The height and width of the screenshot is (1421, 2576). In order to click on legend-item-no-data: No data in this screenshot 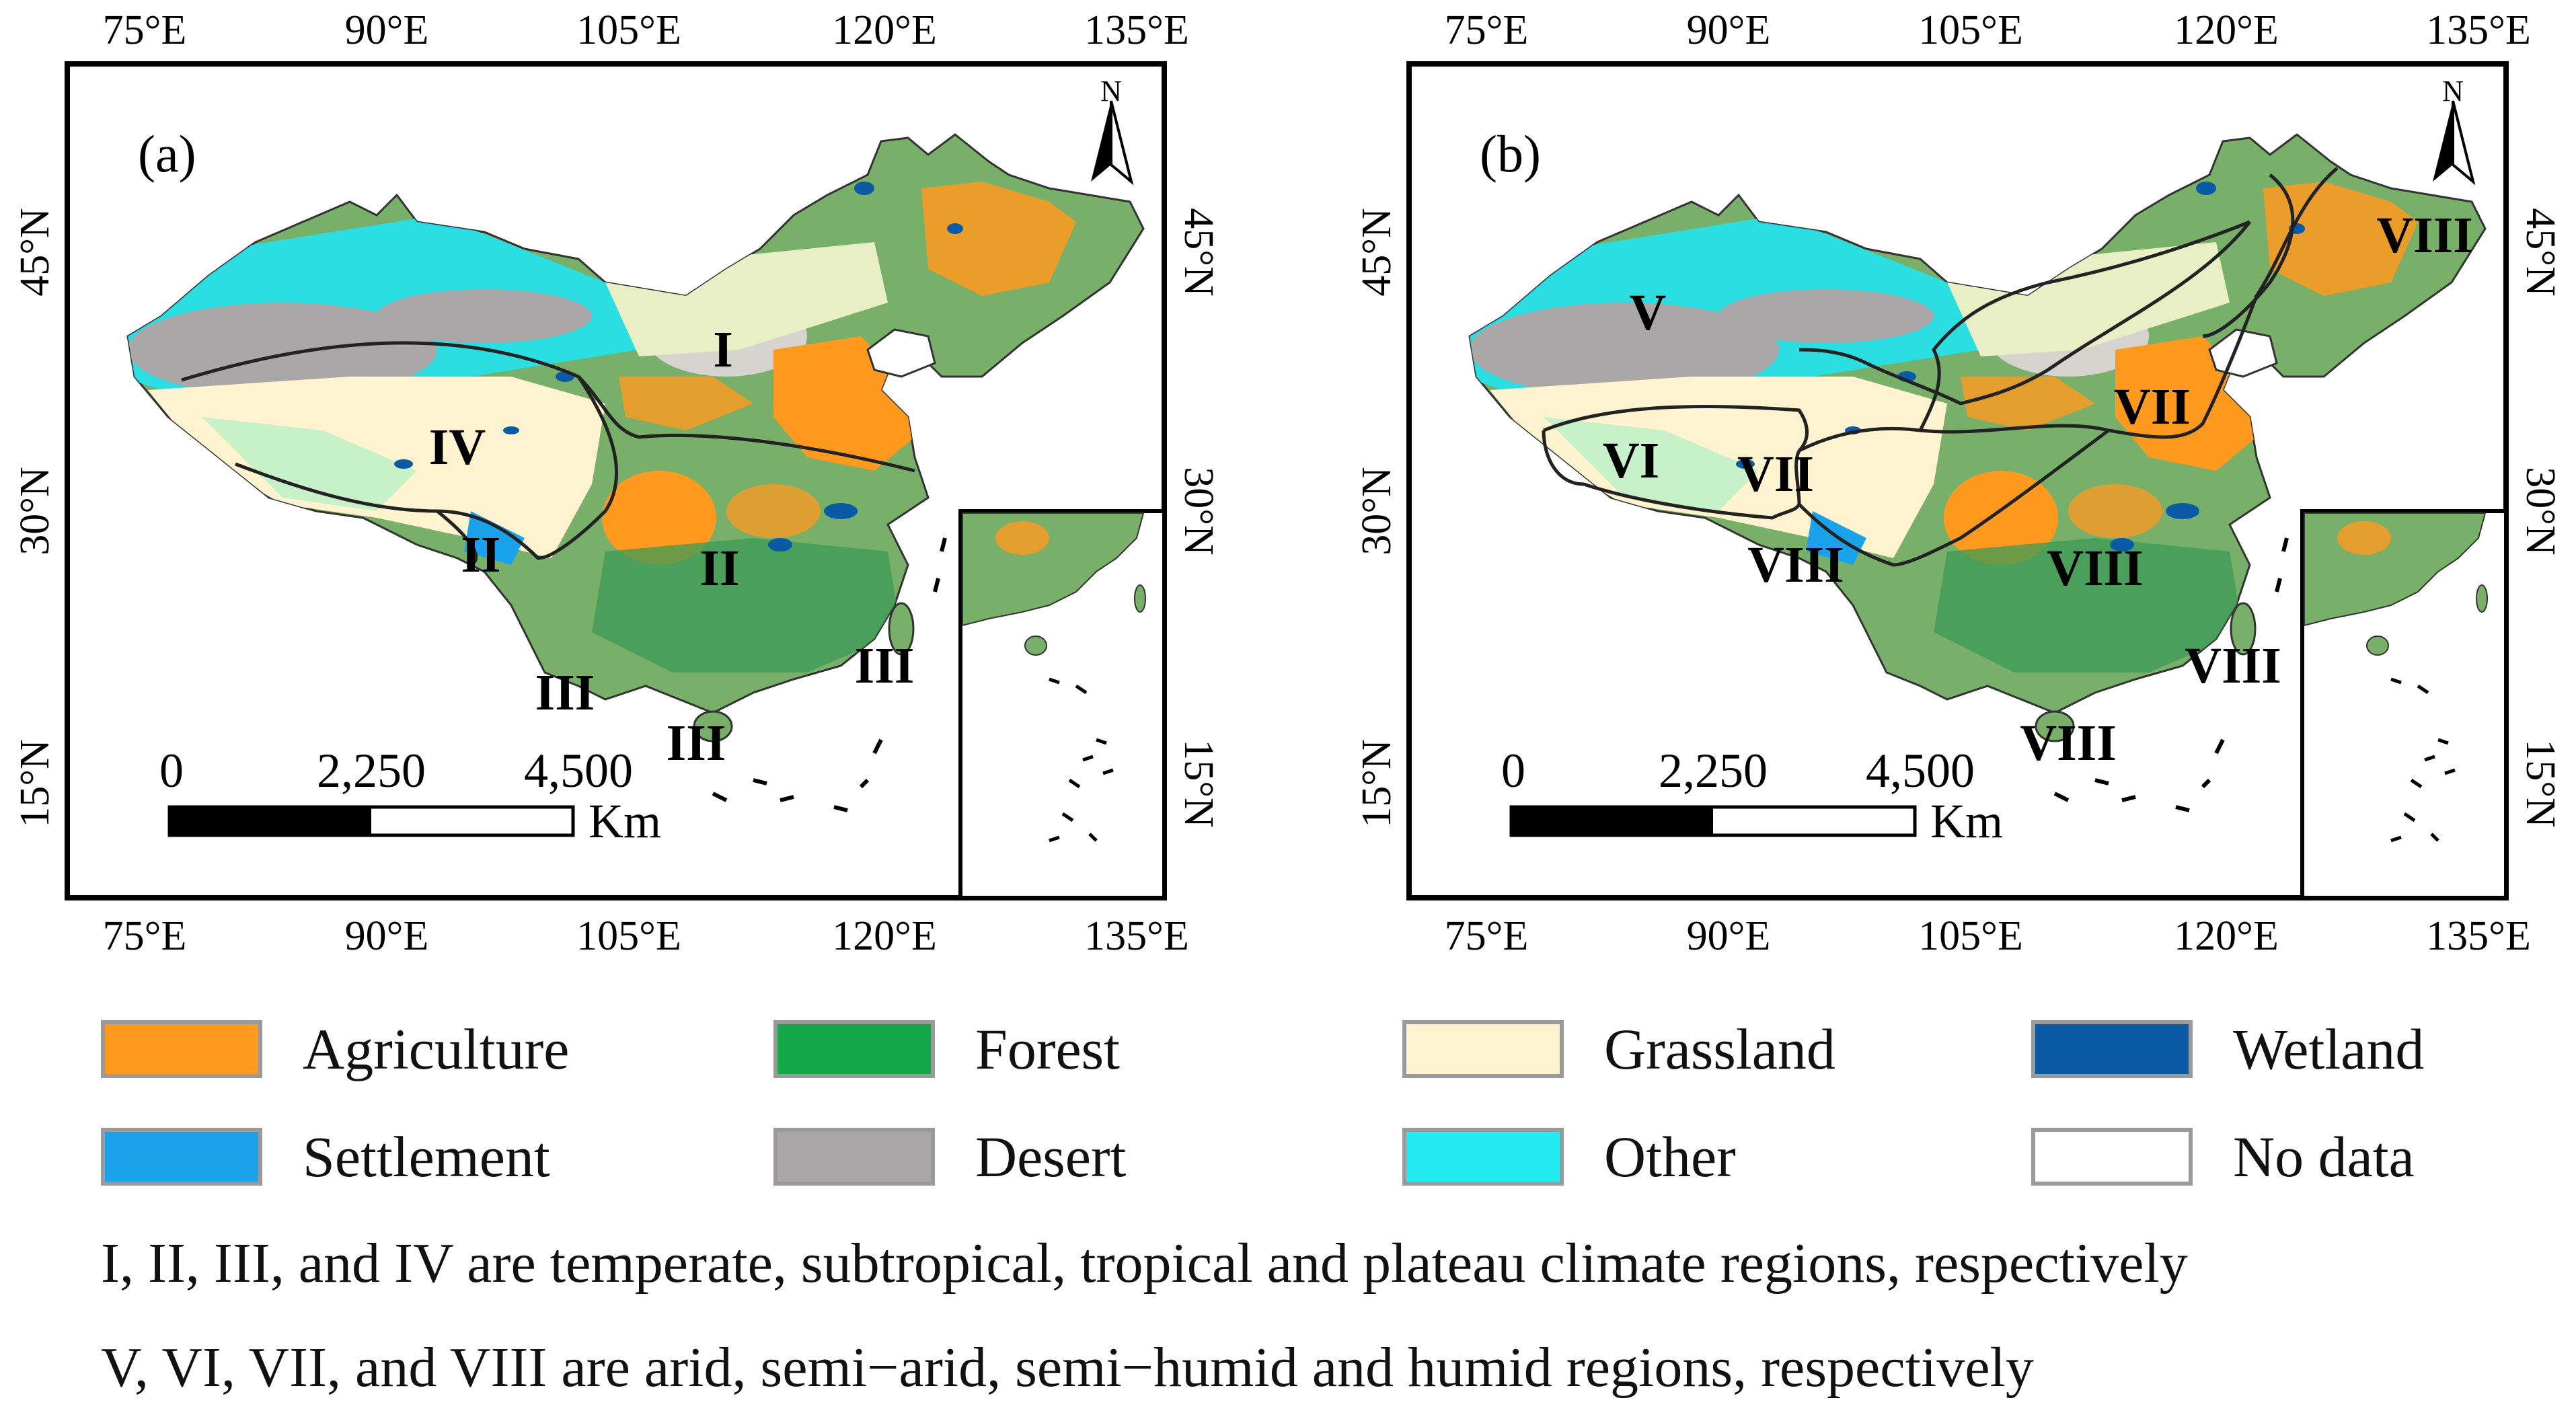, I will do `click(2223, 1157)`.